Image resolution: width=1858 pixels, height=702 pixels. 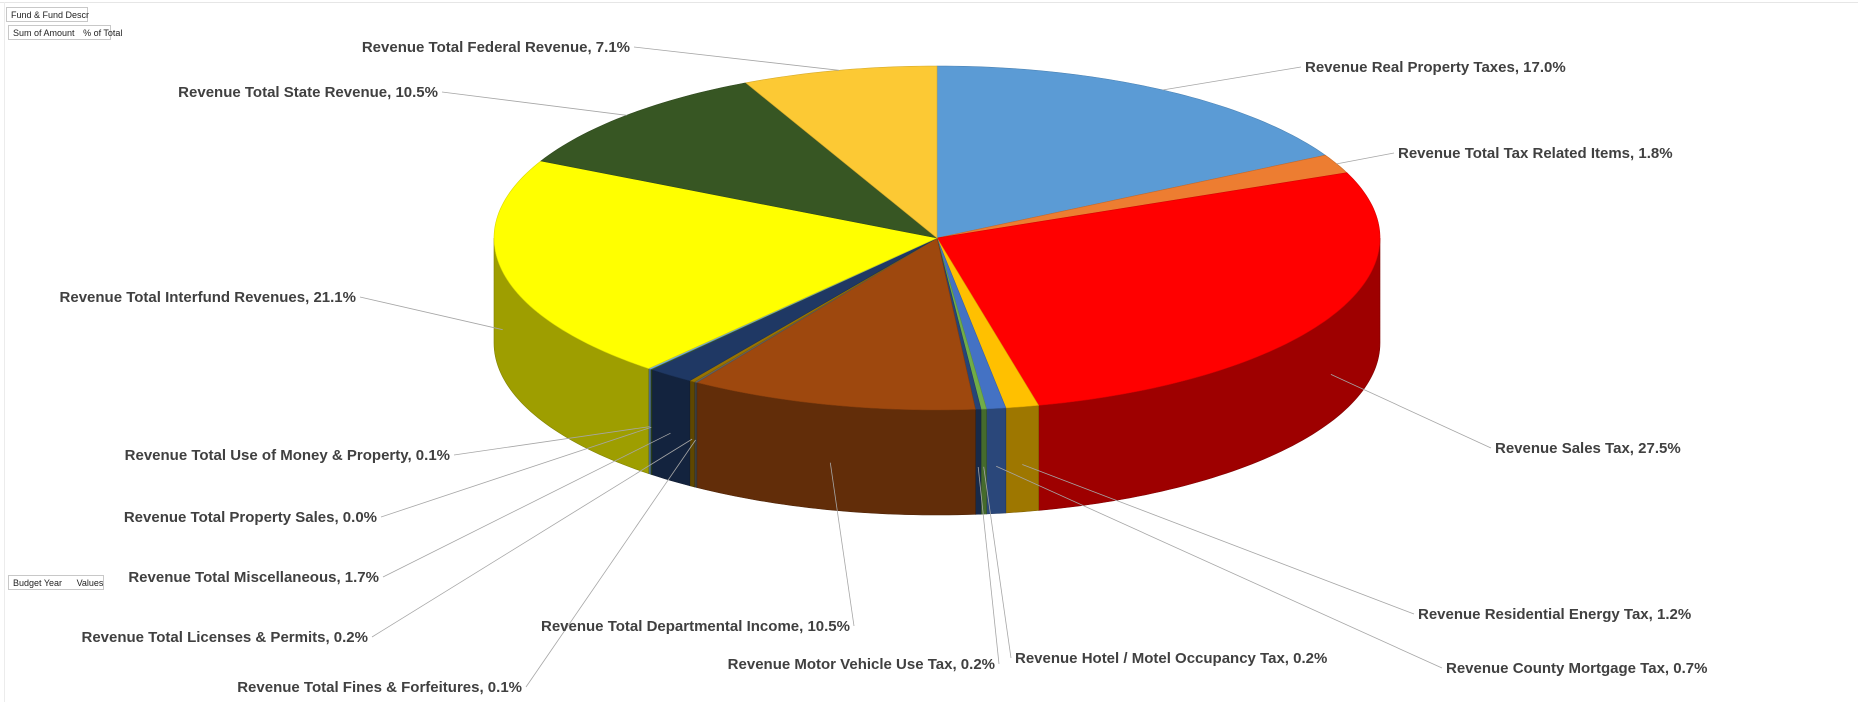 I want to click on data-label-14: Revenue Total State Revenue, 10.5%, so click(x=308, y=92).